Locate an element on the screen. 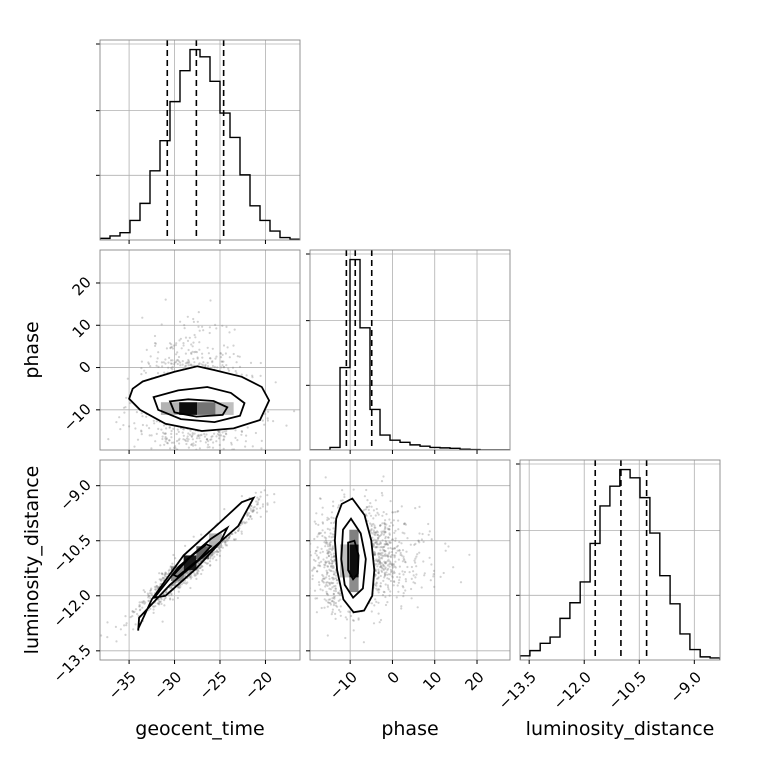 The width and height of the screenshot is (760, 765). panel-geocent_time-phase: −10 0 10 20 is located at coordinates (180, 352).